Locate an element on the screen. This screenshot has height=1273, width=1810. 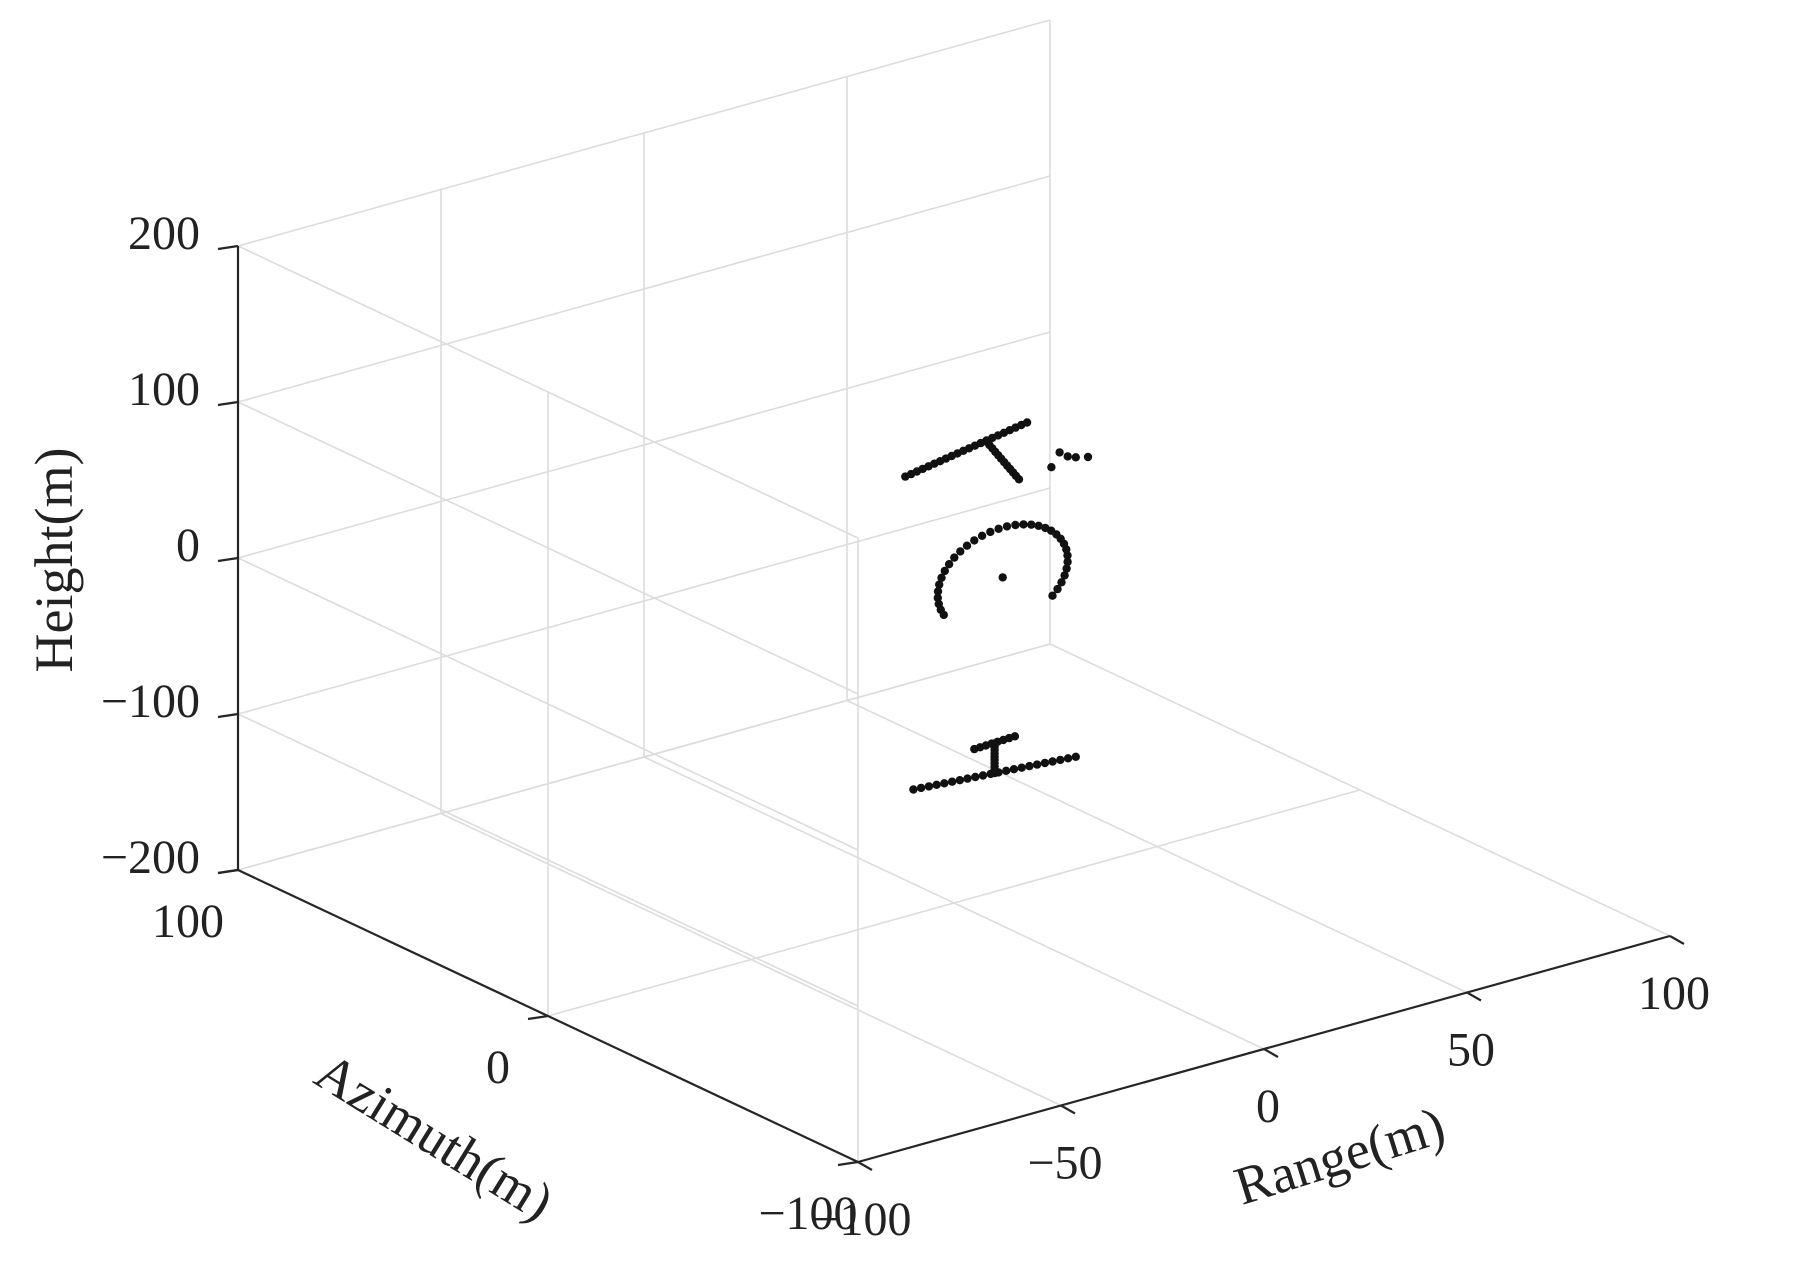
x-tick-label: 0 is located at coordinates (1268, 1106).